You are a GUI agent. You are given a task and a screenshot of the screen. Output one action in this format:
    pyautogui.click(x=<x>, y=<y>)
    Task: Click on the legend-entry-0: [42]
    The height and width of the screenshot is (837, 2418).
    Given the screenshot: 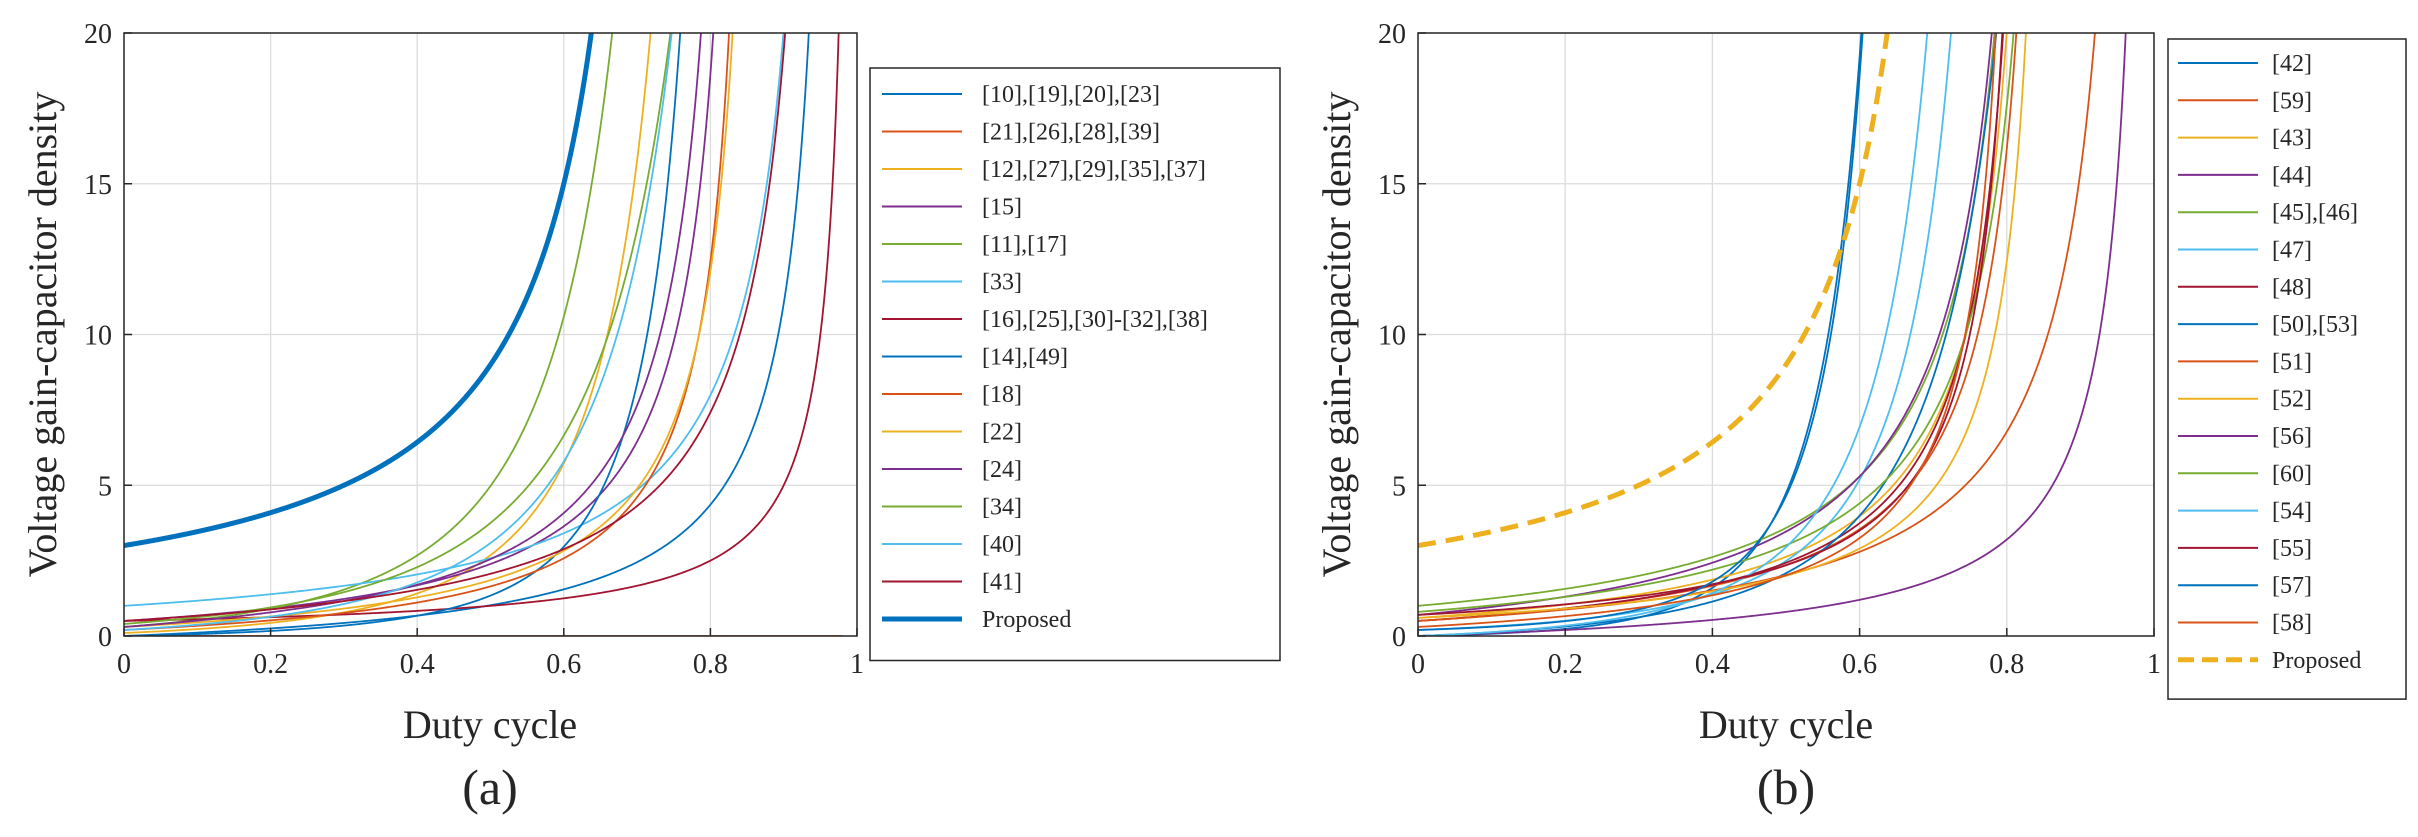 What is the action you would take?
    pyautogui.click(x=2292, y=64)
    